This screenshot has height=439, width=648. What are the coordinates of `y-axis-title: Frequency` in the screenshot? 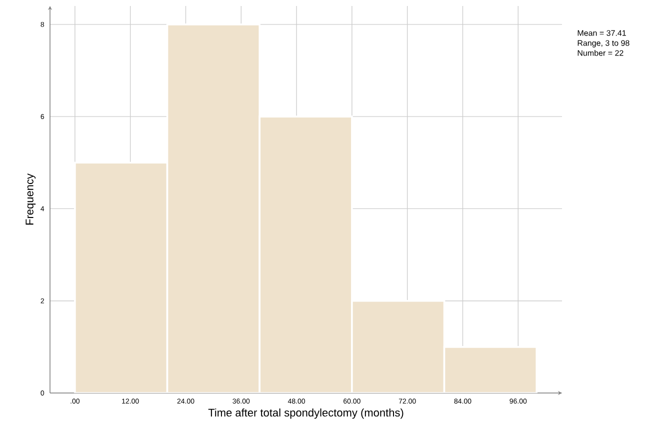 It's located at (31, 199).